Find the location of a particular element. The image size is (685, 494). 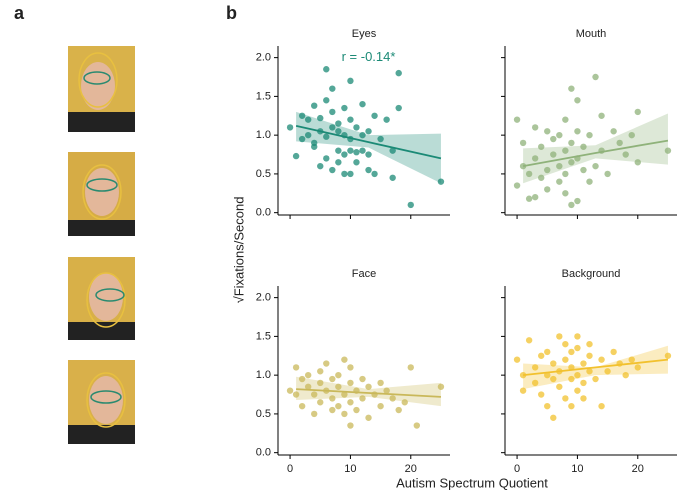

annotation: r = -0.14* is located at coordinates (369, 56).